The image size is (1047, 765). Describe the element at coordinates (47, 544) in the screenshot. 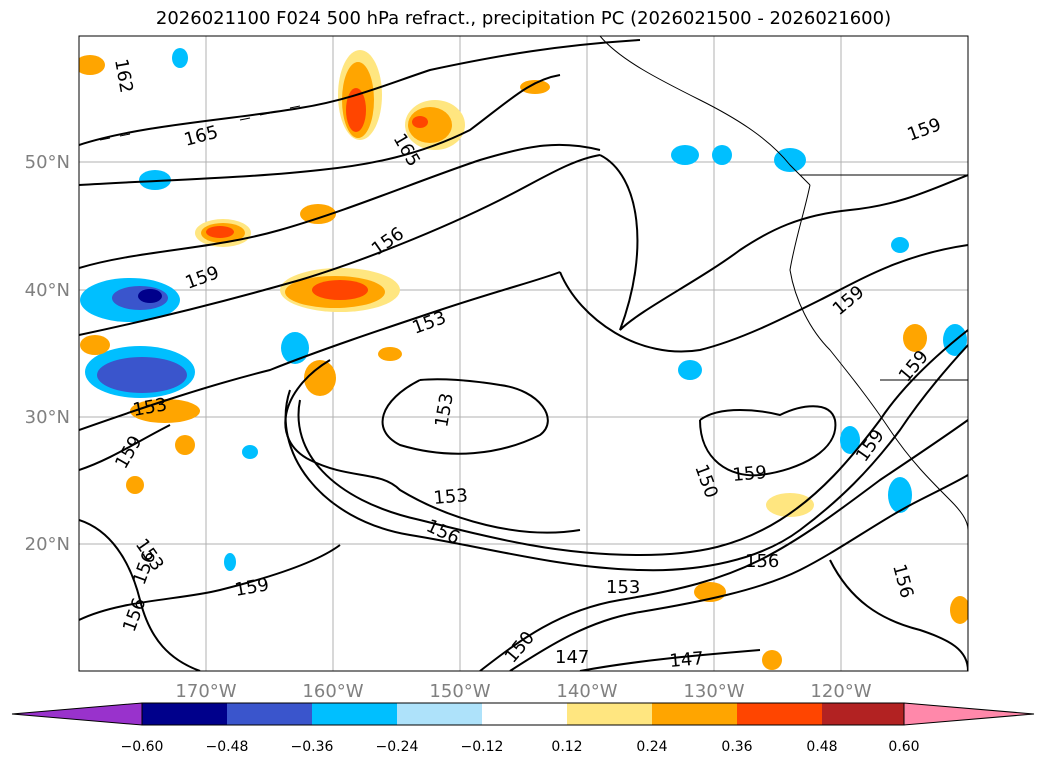

I see `lat-label: 20°N` at that location.